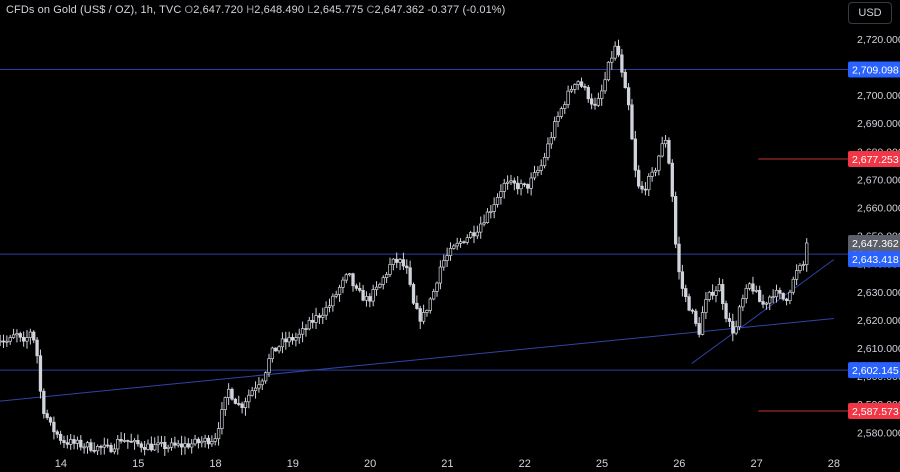 This screenshot has height=472, width=900. Describe the element at coordinates (679, 464) in the screenshot. I see `x-tick-label: 26` at that location.